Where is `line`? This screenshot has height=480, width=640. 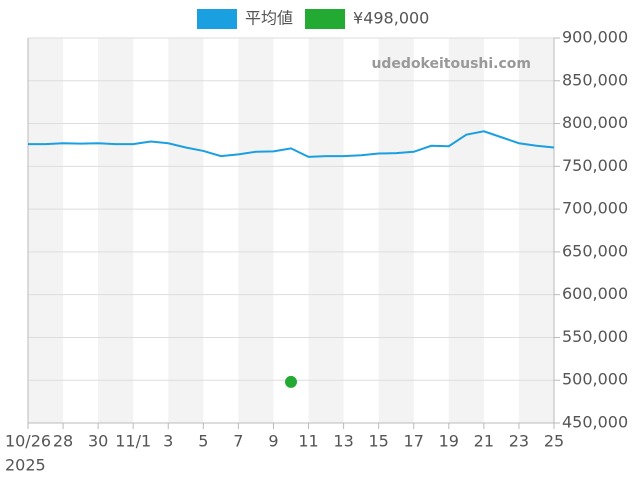 line is located at coordinates (291, 144).